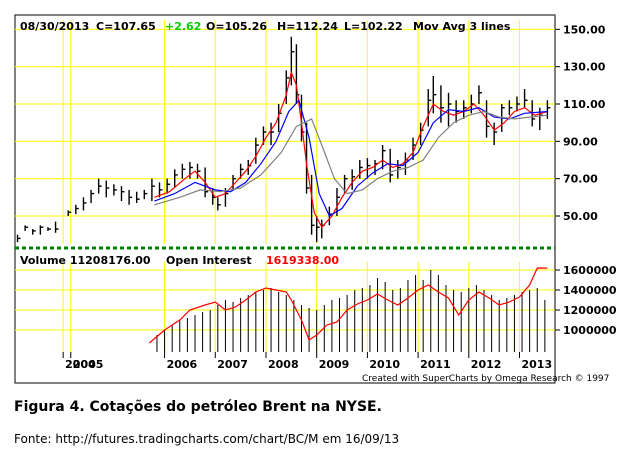 This screenshot has width=643, height=471. What do you see at coordinates (85, 260) in the screenshot?
I see `volume-label: Volume 11208176.00` at bounding box center [85, 260].